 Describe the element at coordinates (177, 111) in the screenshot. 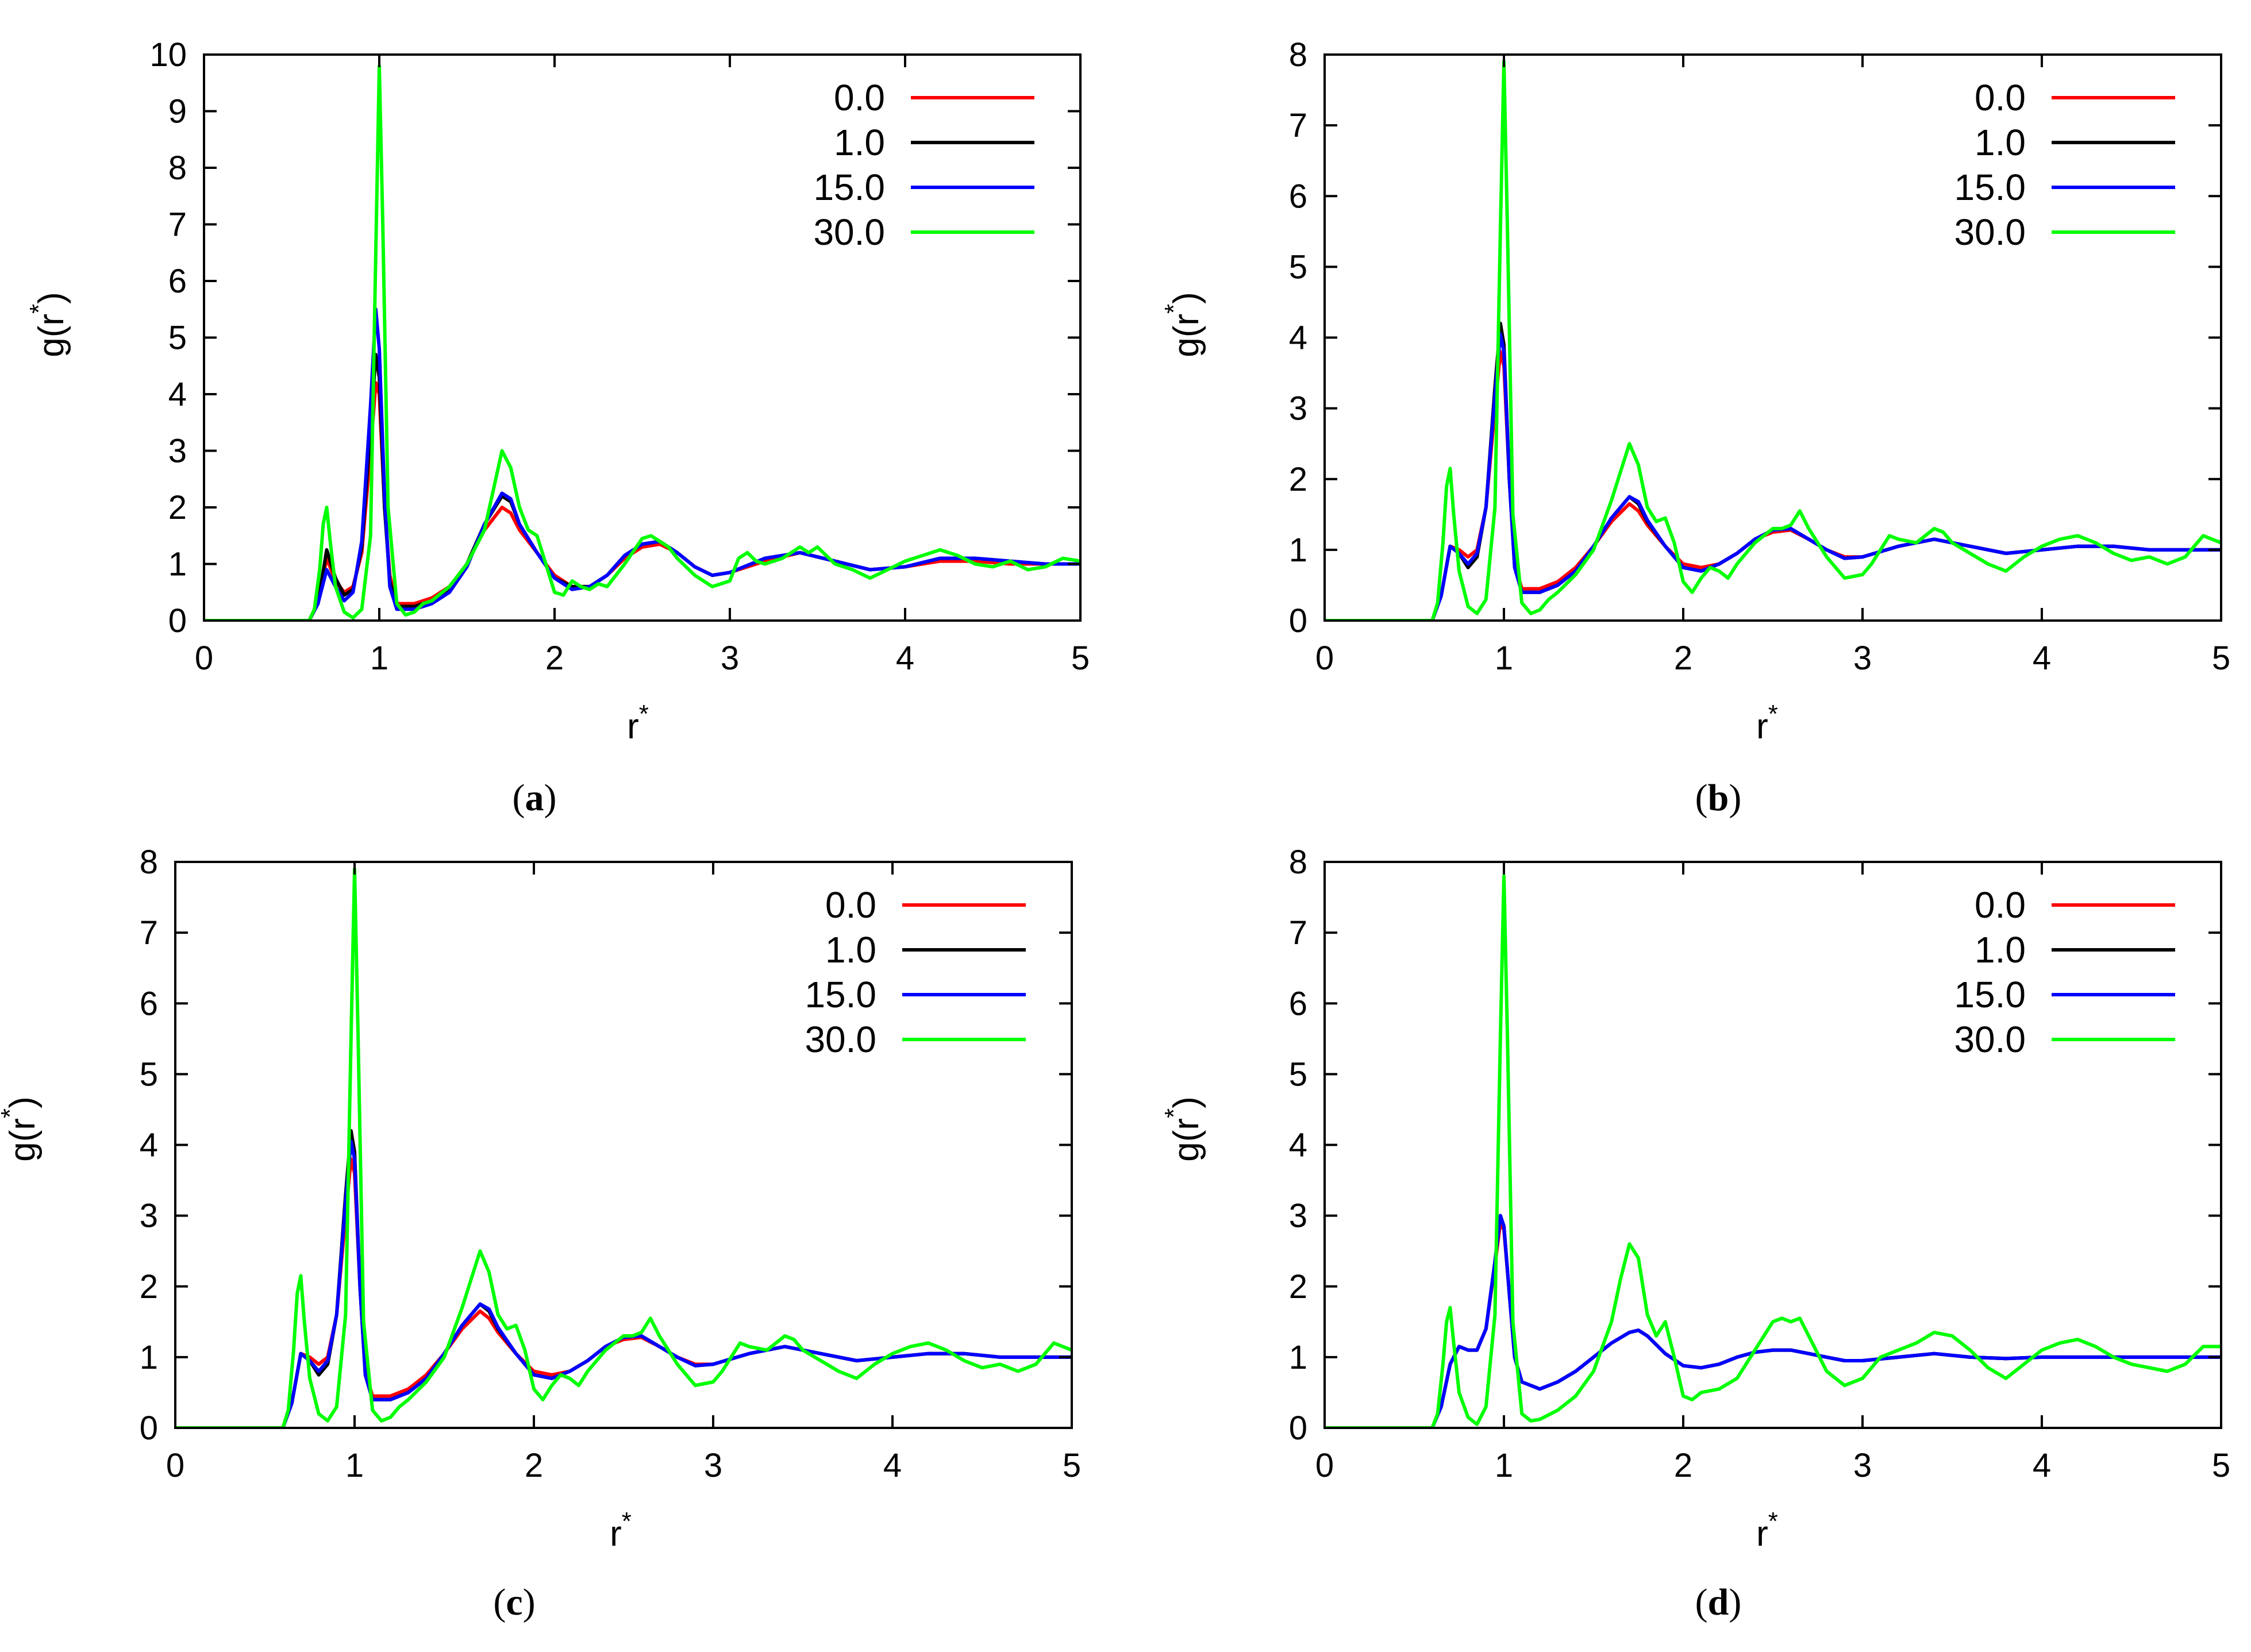

I see `y-tick-label: 9` at that location.